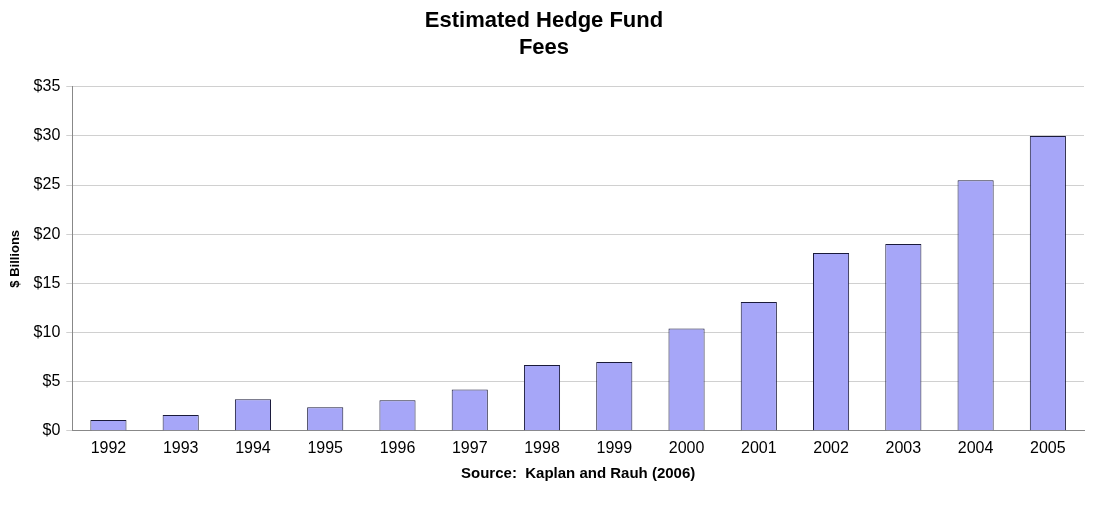 This screenshot has height=506, width=1098. Describe the element at coordinates (975, 447) in the screenshot. I see `x-tick-label: 2004` at that location.